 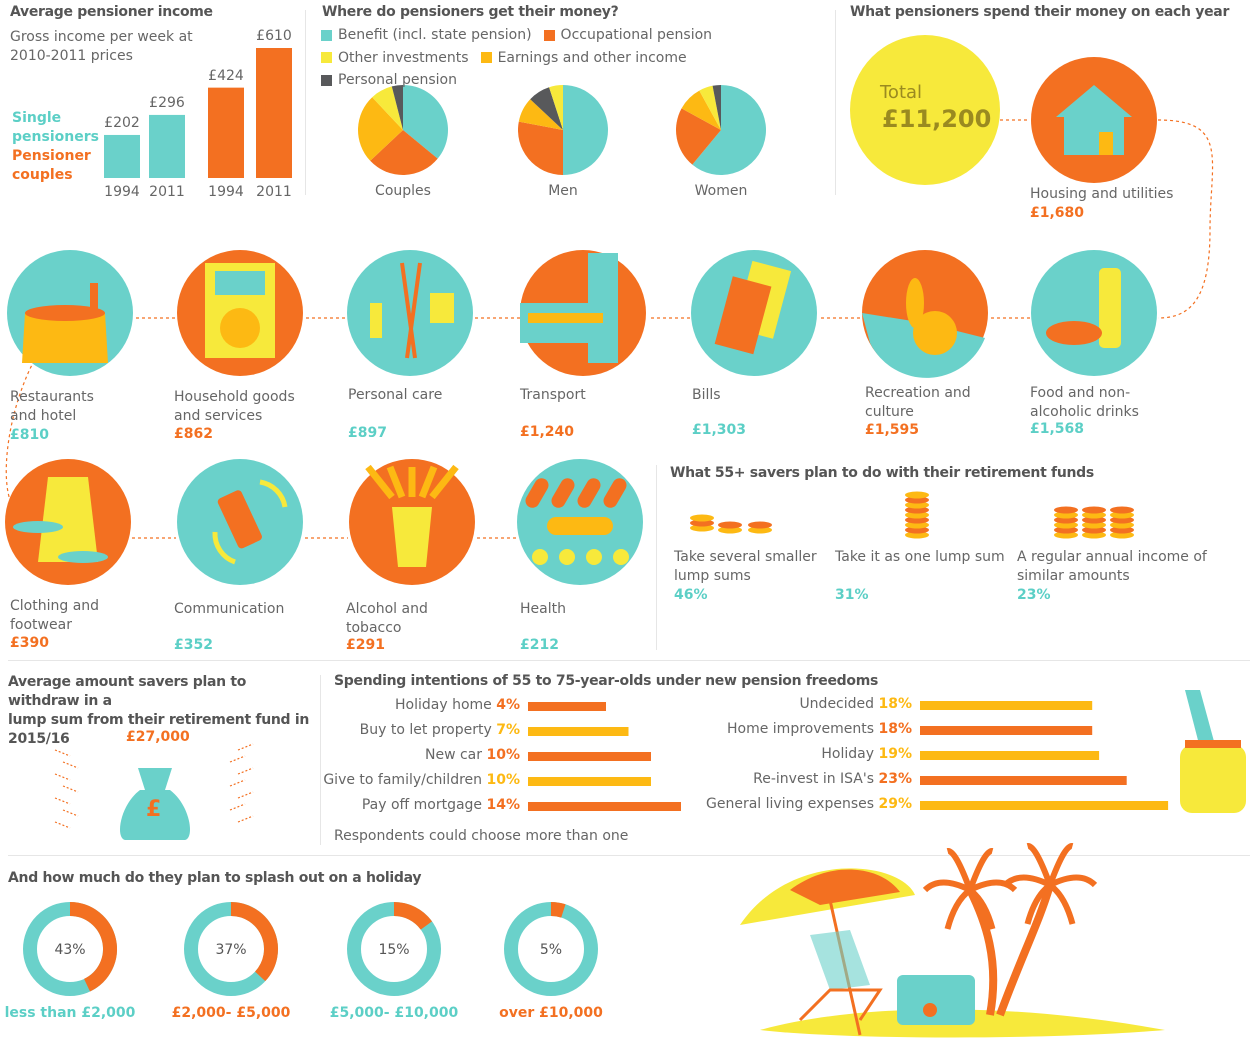 What do you see at coordinates (51, 165) in the screenshot?
I see `legend-couples: Pensioner couples` at bounding box center [51, 165].